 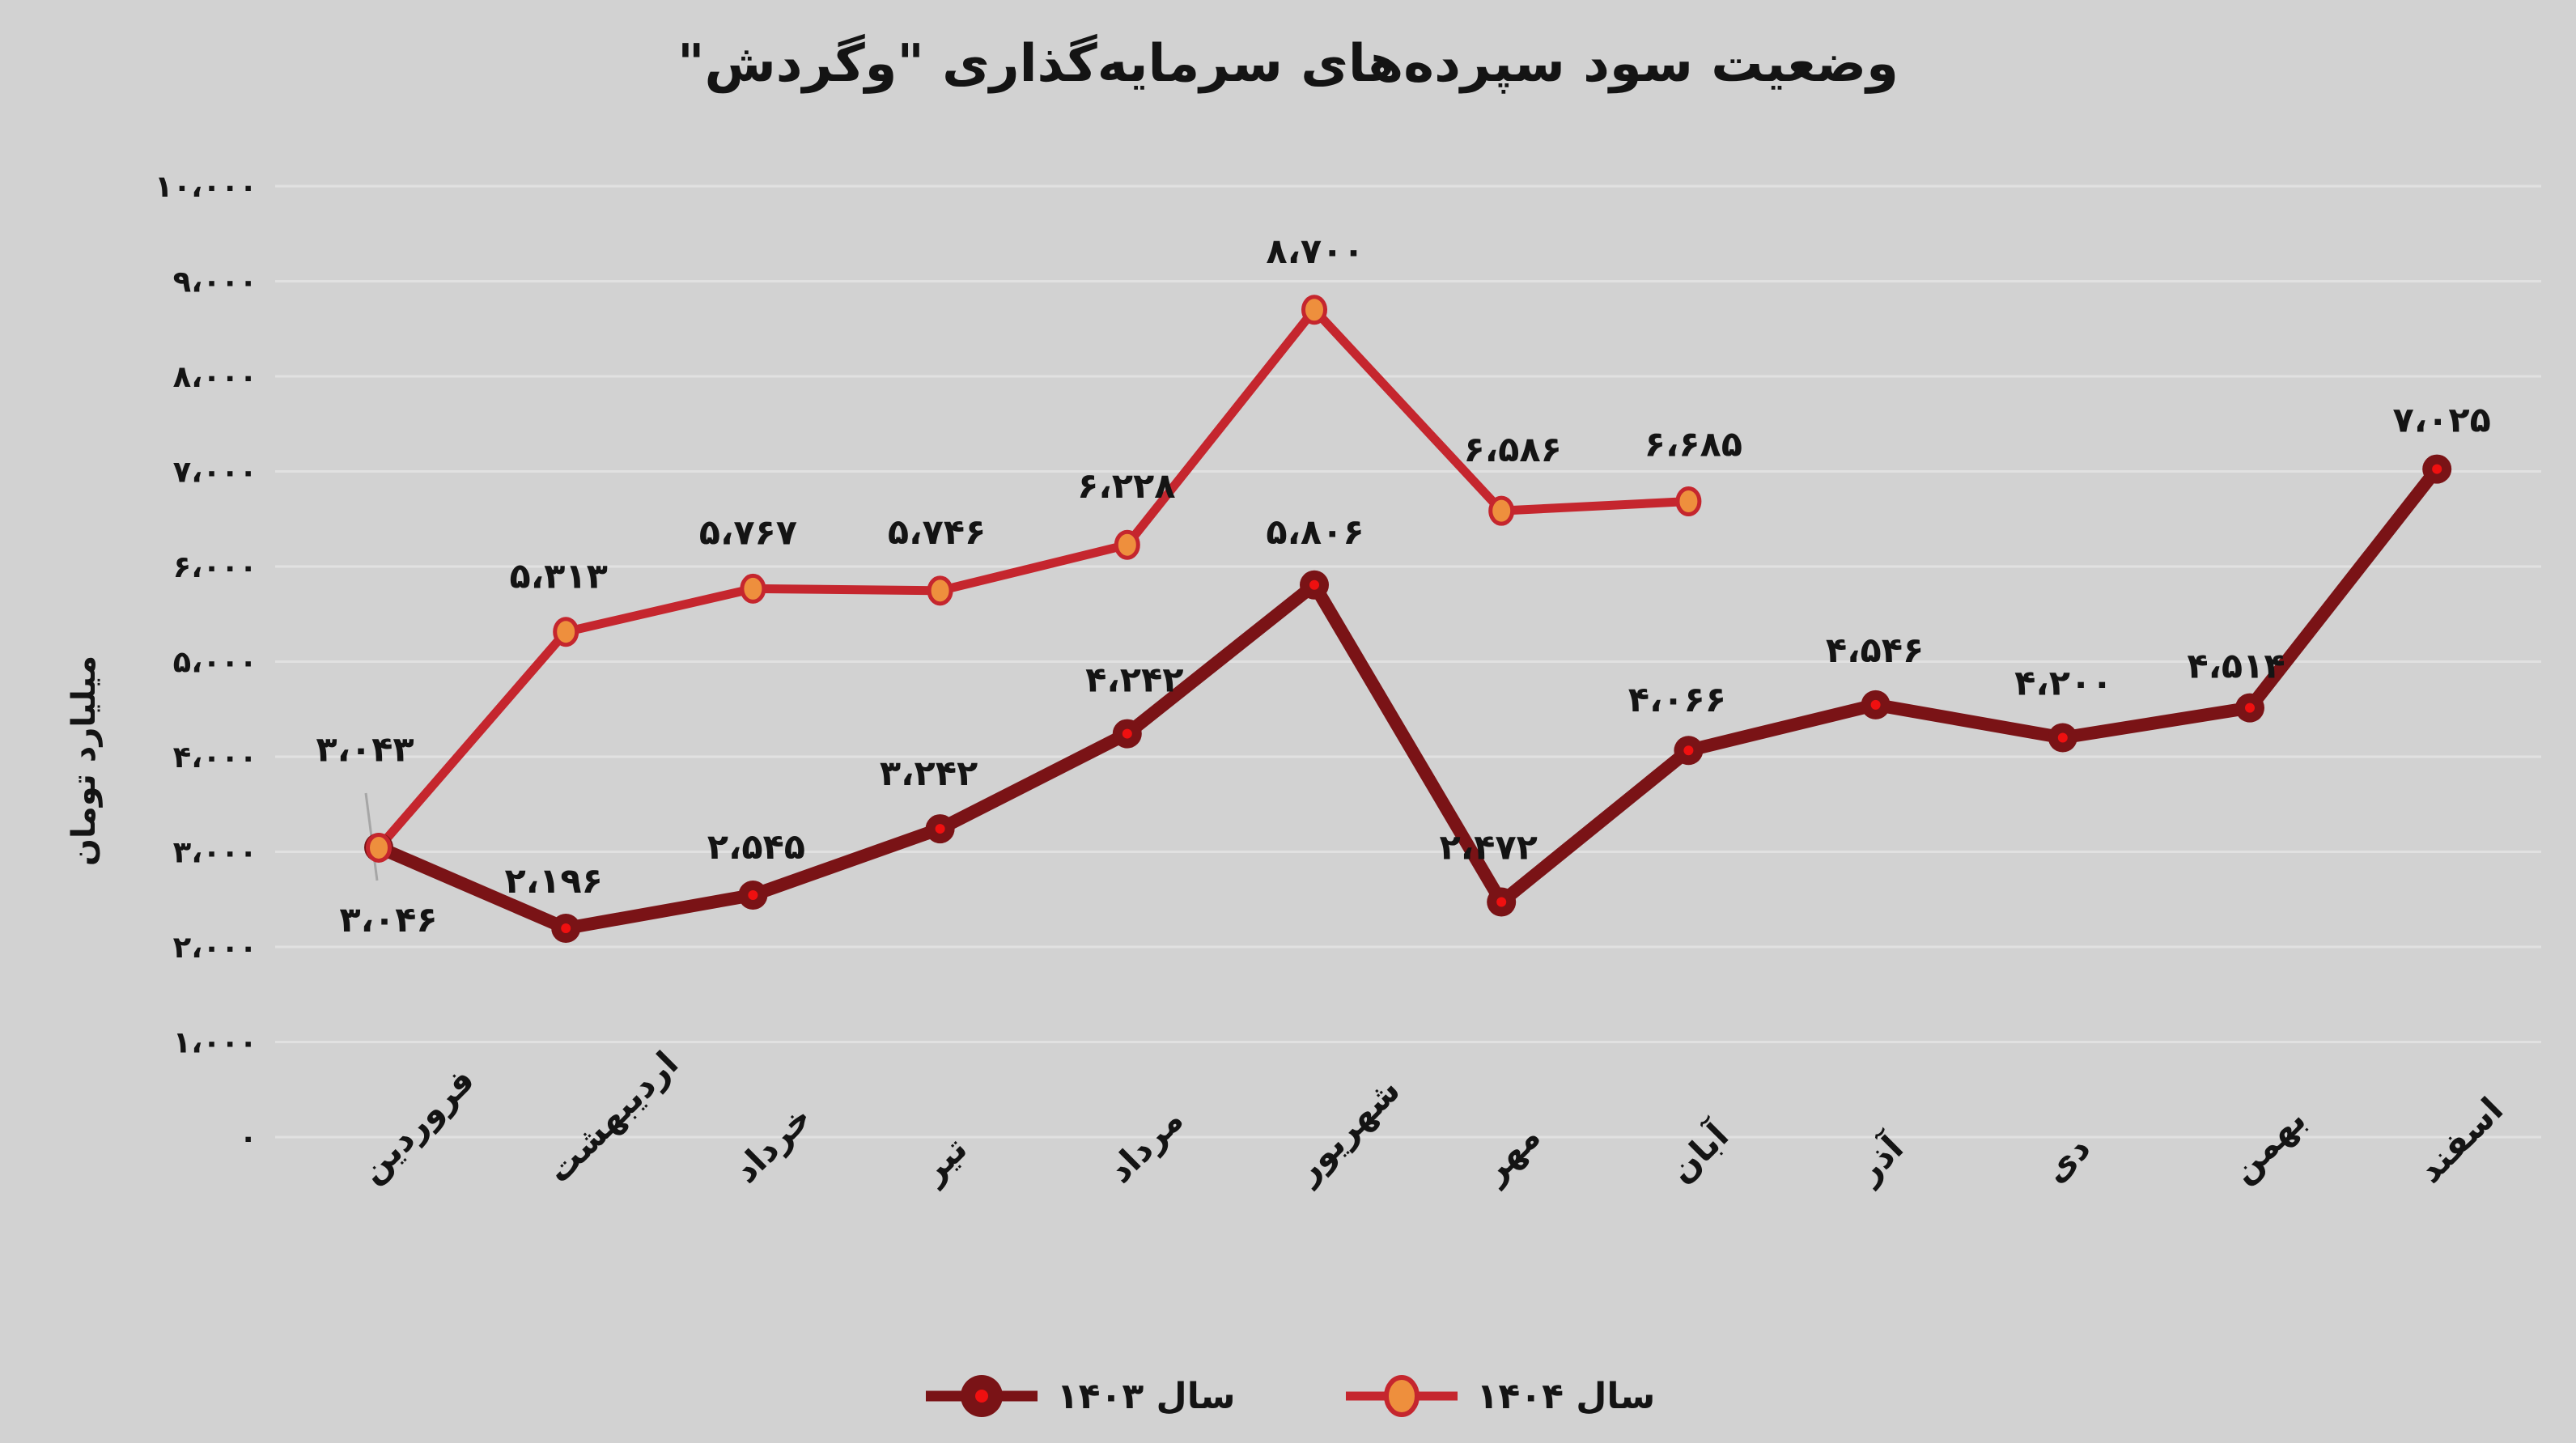 What do you see at coordinates (416, 1125) in the screenshot?
I see `x-tick-label-0: فروردین` at bounding box center [416, 1125].